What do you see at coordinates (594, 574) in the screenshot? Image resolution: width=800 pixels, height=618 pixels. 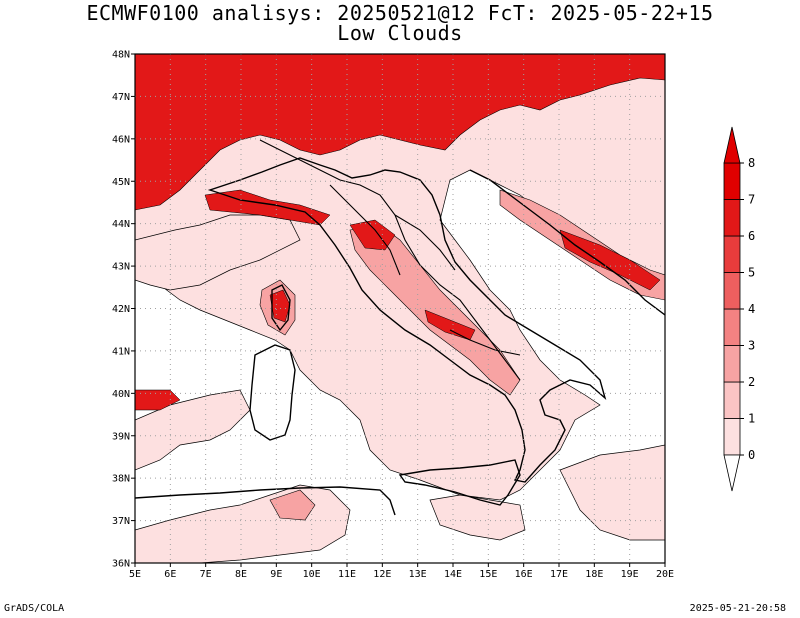 I see `lon-tick-label: 18E` at bounding box center [594, 574].